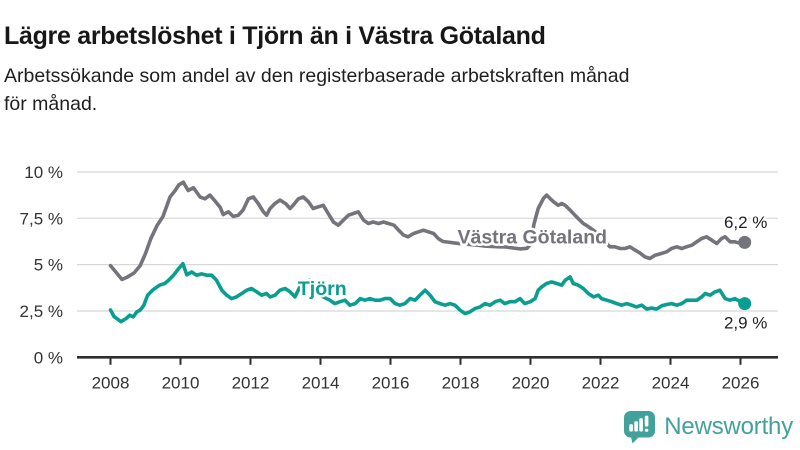  Describe the element at coordinates (741, 382) in the screenshot. I see `x-tick-label: 2026` at that location.